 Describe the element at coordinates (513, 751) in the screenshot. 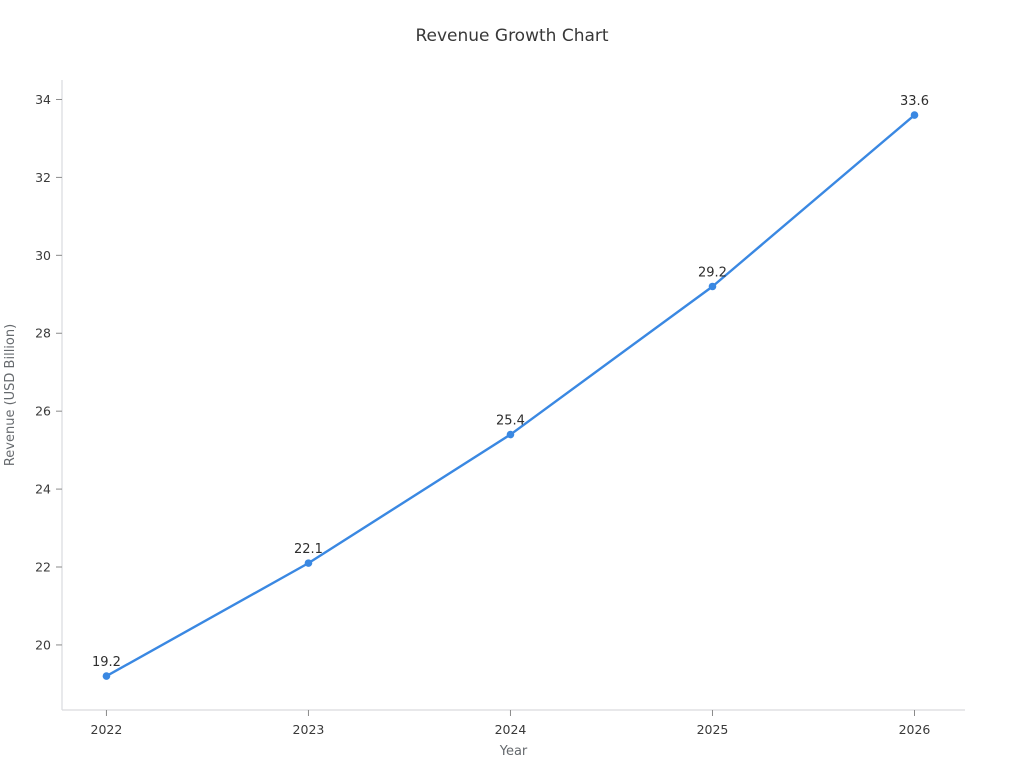

I see `x-axis-title: Year` at that location.